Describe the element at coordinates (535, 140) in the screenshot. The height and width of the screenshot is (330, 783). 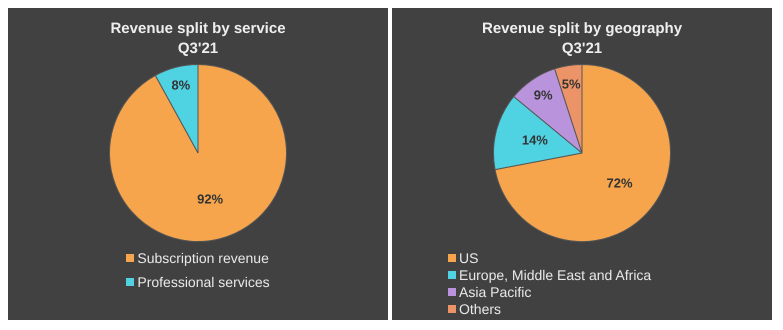
I see `data-label: 14%` at that location.